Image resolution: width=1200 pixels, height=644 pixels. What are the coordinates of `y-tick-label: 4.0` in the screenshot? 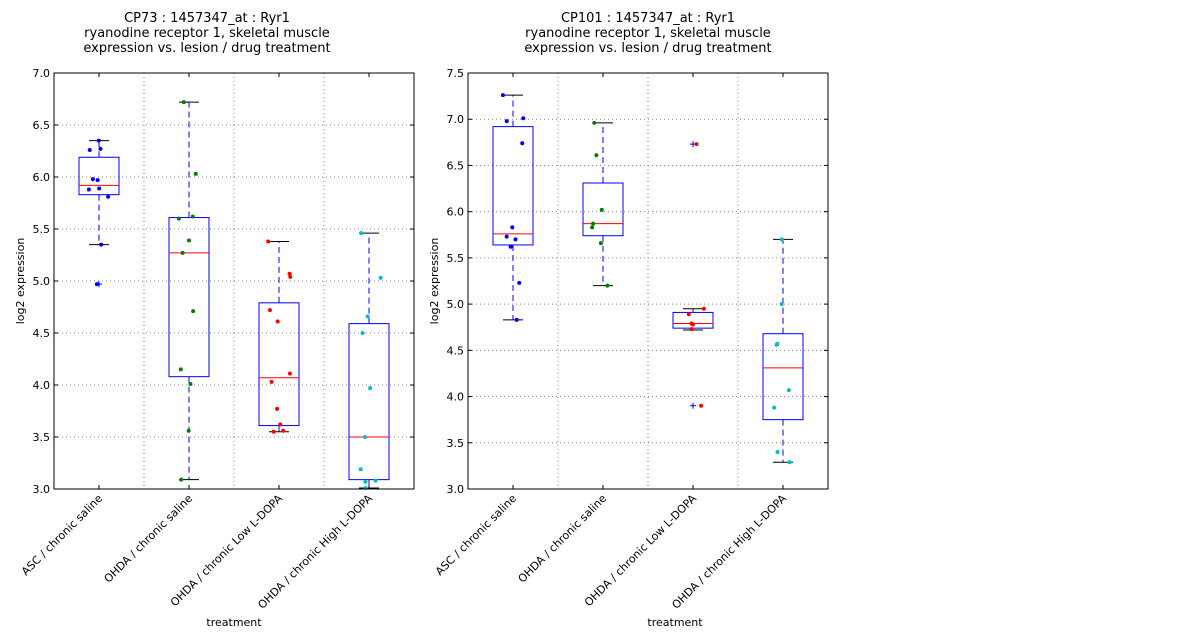 It's located at (42, 385).